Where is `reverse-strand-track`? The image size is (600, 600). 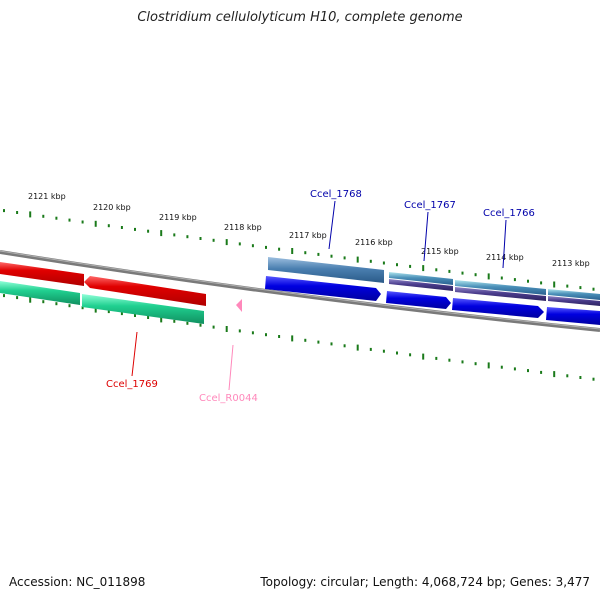 reverse-strand-track is located at coordinates (300, 300).